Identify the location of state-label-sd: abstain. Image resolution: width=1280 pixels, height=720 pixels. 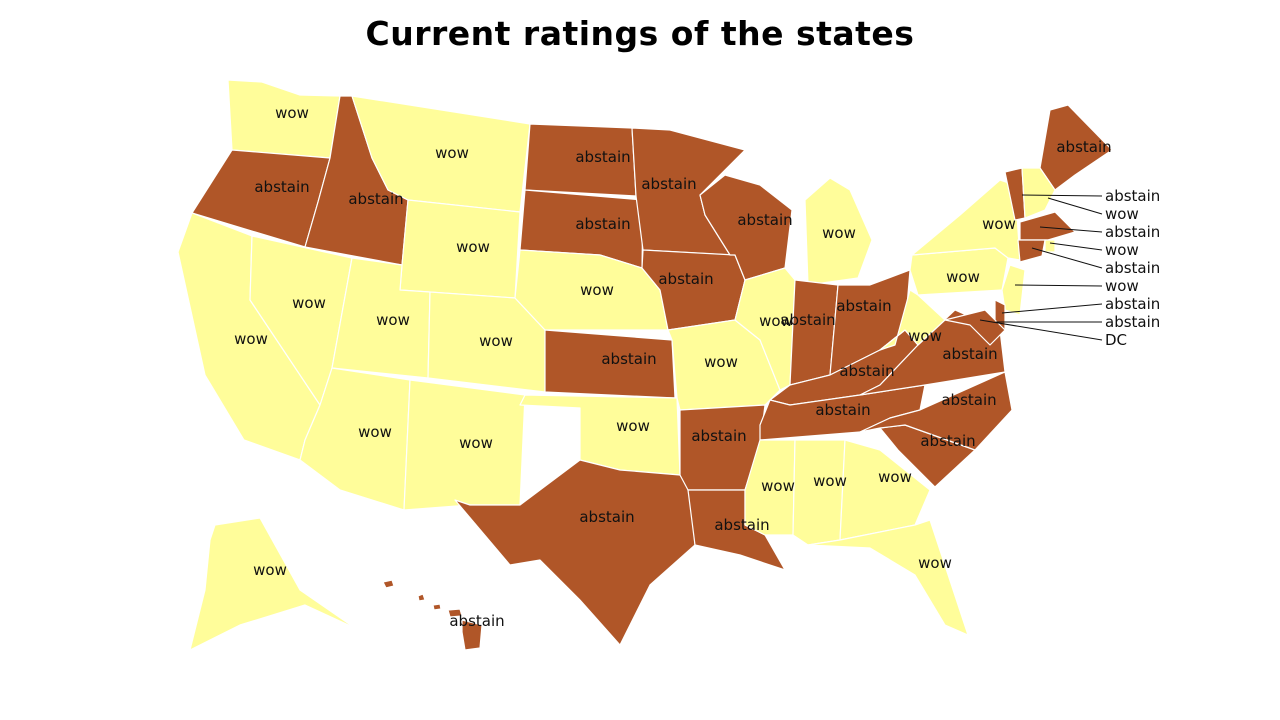
(602, 224).